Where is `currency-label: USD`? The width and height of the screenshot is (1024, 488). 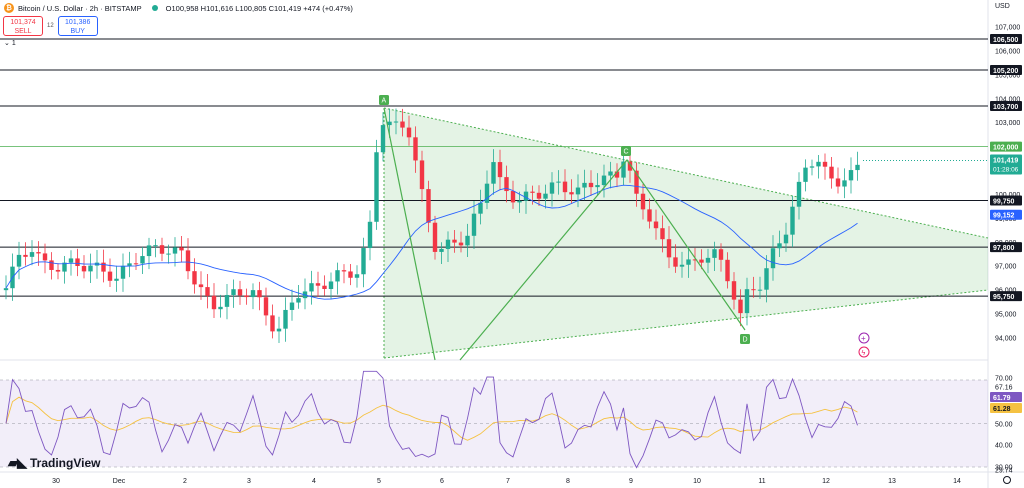 currency-label: USD is located at coordinates (1002, 6).